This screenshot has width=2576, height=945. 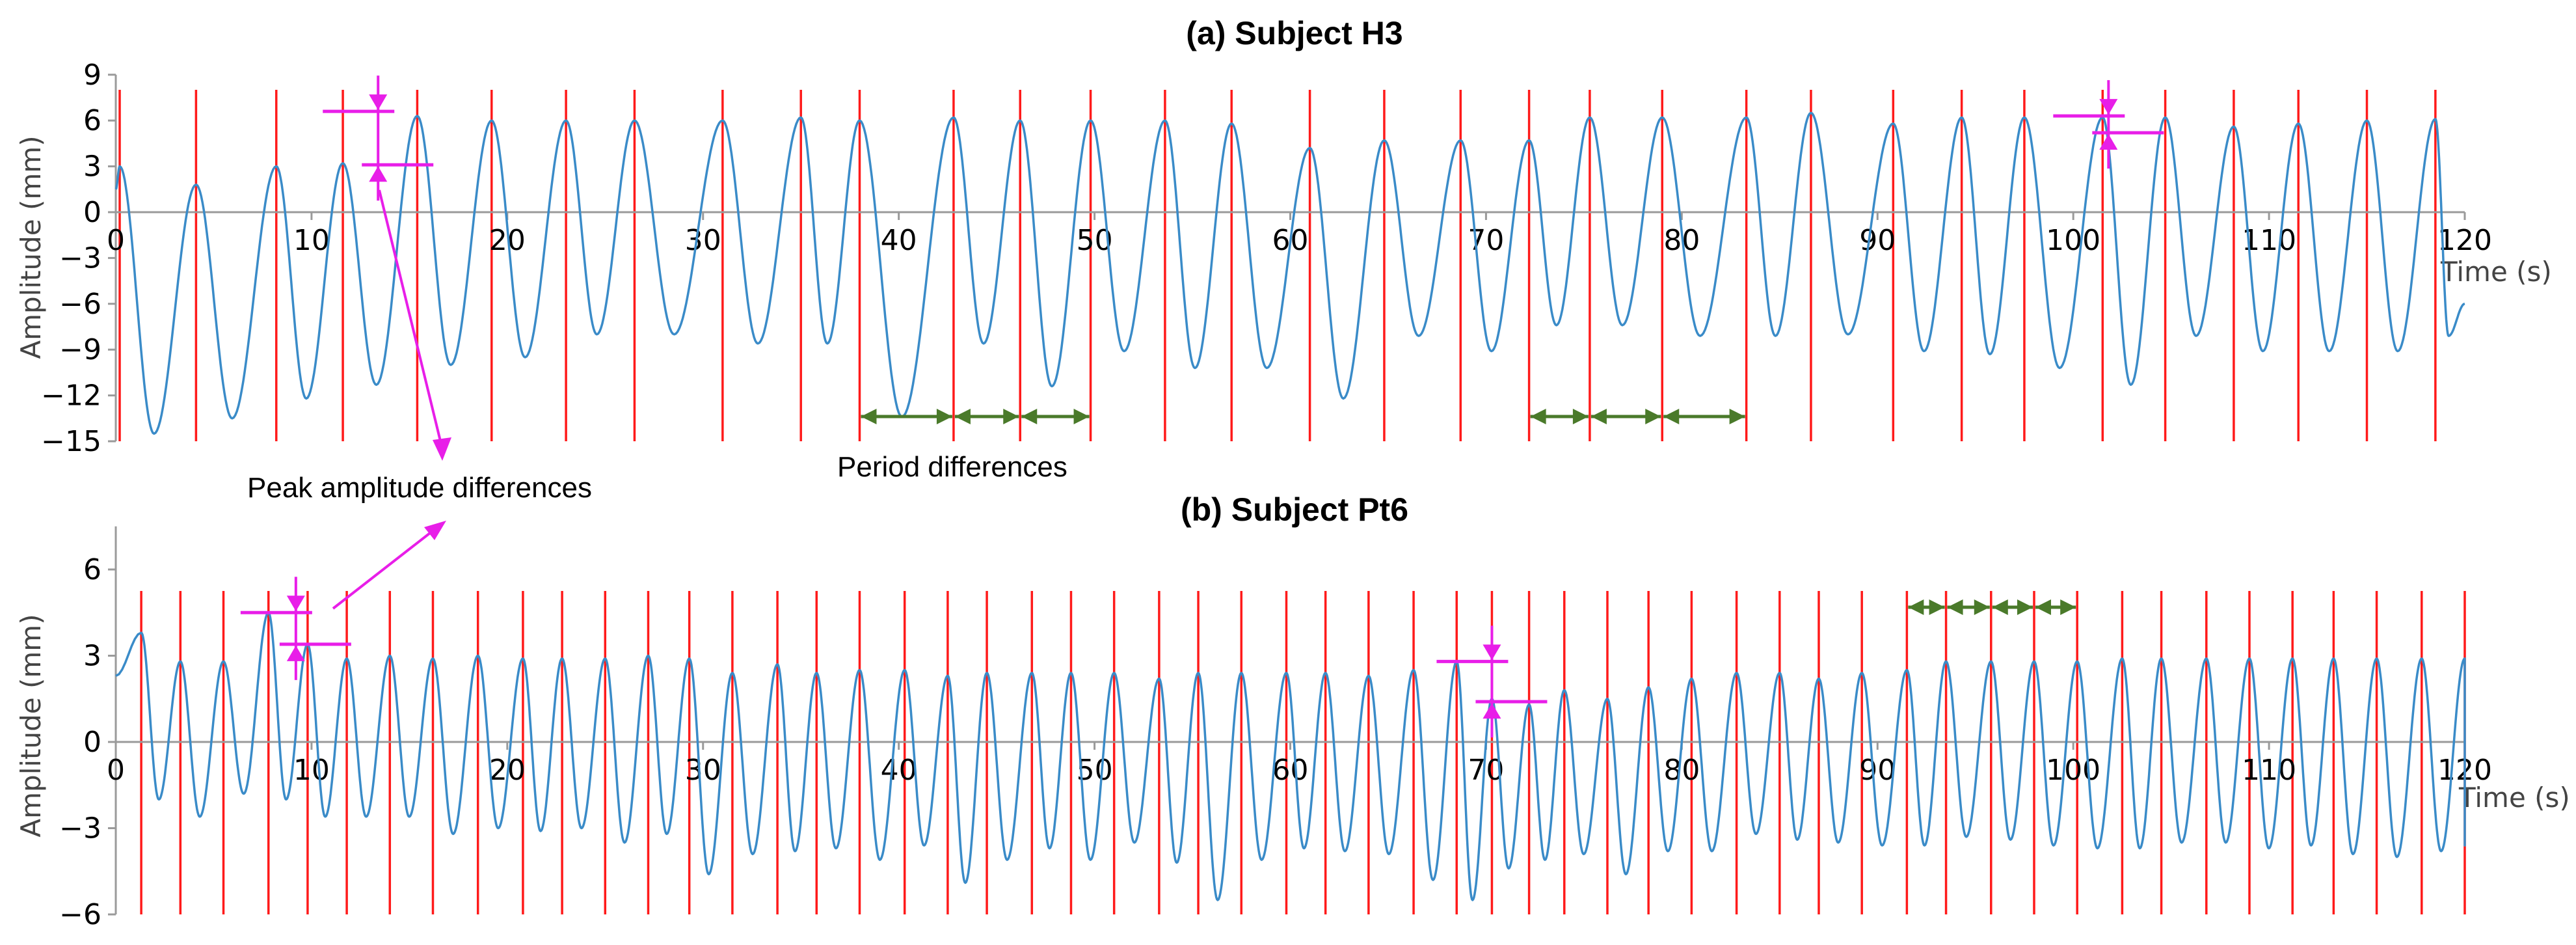 I want to click on y-tick-label: −9, so click(x=80, y=350).